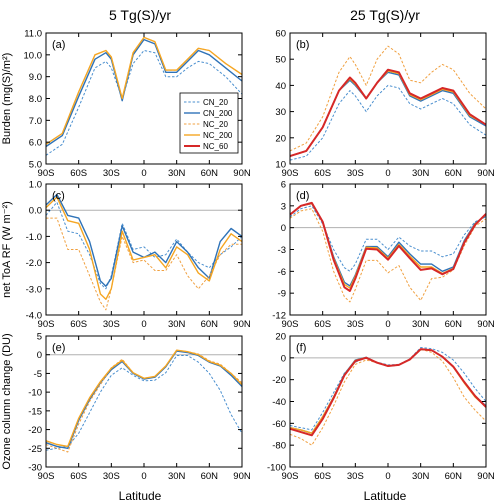 Image resolution: width=500 pixels, height=503 pixels. I want to click on y-tick-label: 10, so click(280, 165).